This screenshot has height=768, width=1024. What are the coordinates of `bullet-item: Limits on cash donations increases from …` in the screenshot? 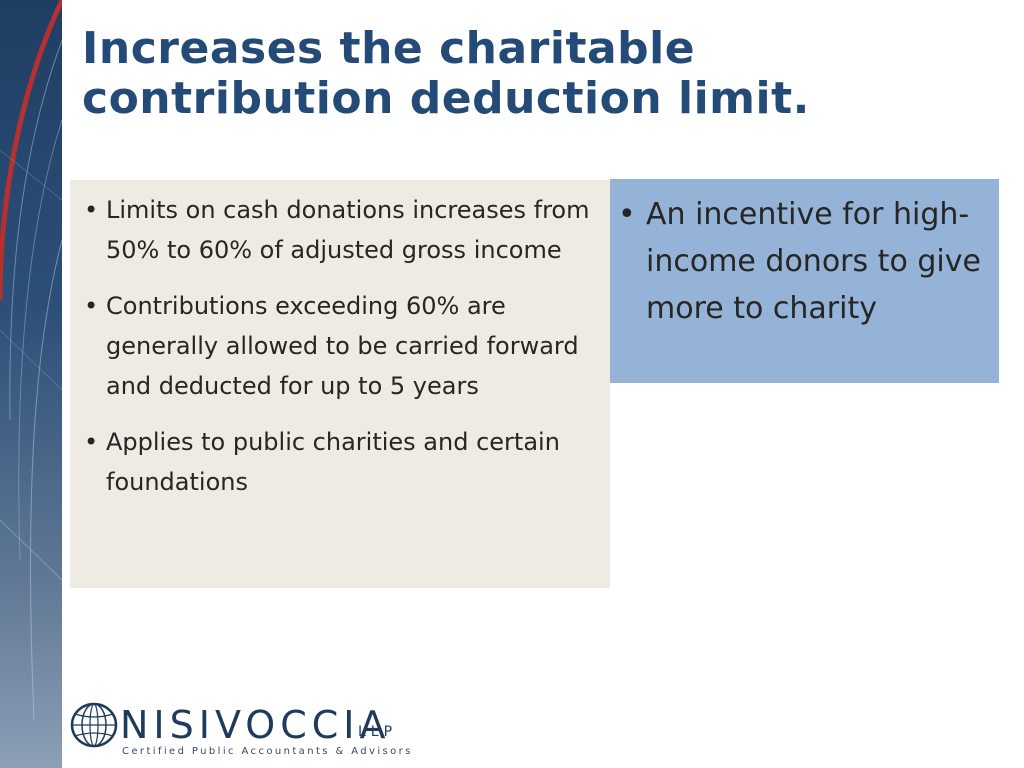 It's located at (338, 230).